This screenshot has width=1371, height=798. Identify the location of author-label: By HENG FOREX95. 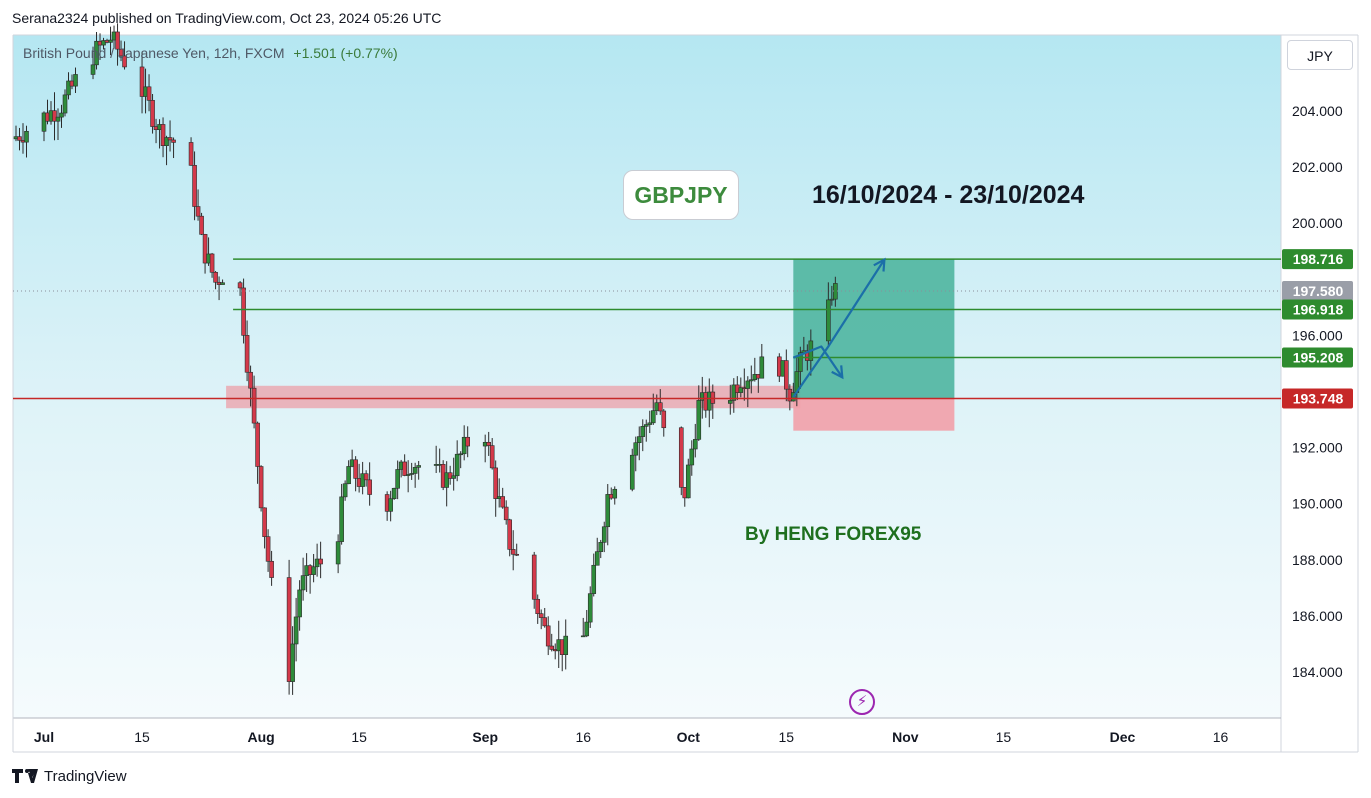
(833, 534).